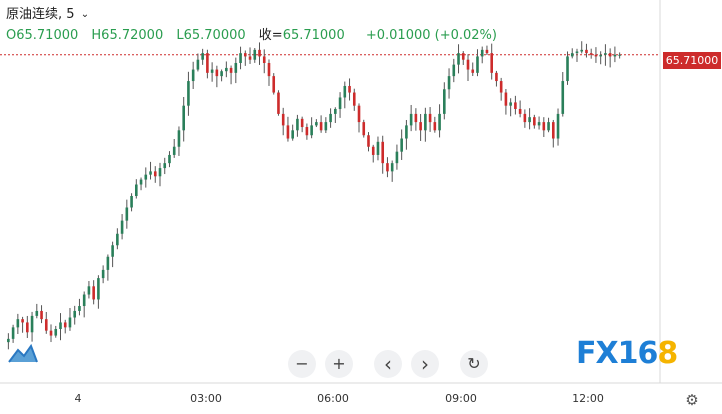 This screenshot has width=722, height=414. I want to click on reset-chart-button: ↻, so click(474, 364).